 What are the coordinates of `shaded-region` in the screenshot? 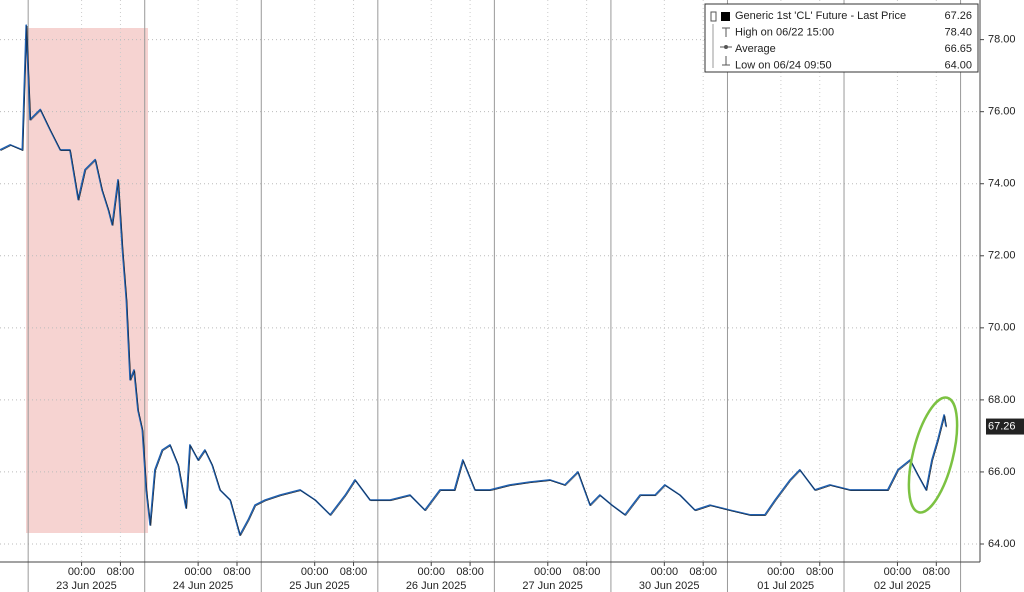 It's located at (87, 280).